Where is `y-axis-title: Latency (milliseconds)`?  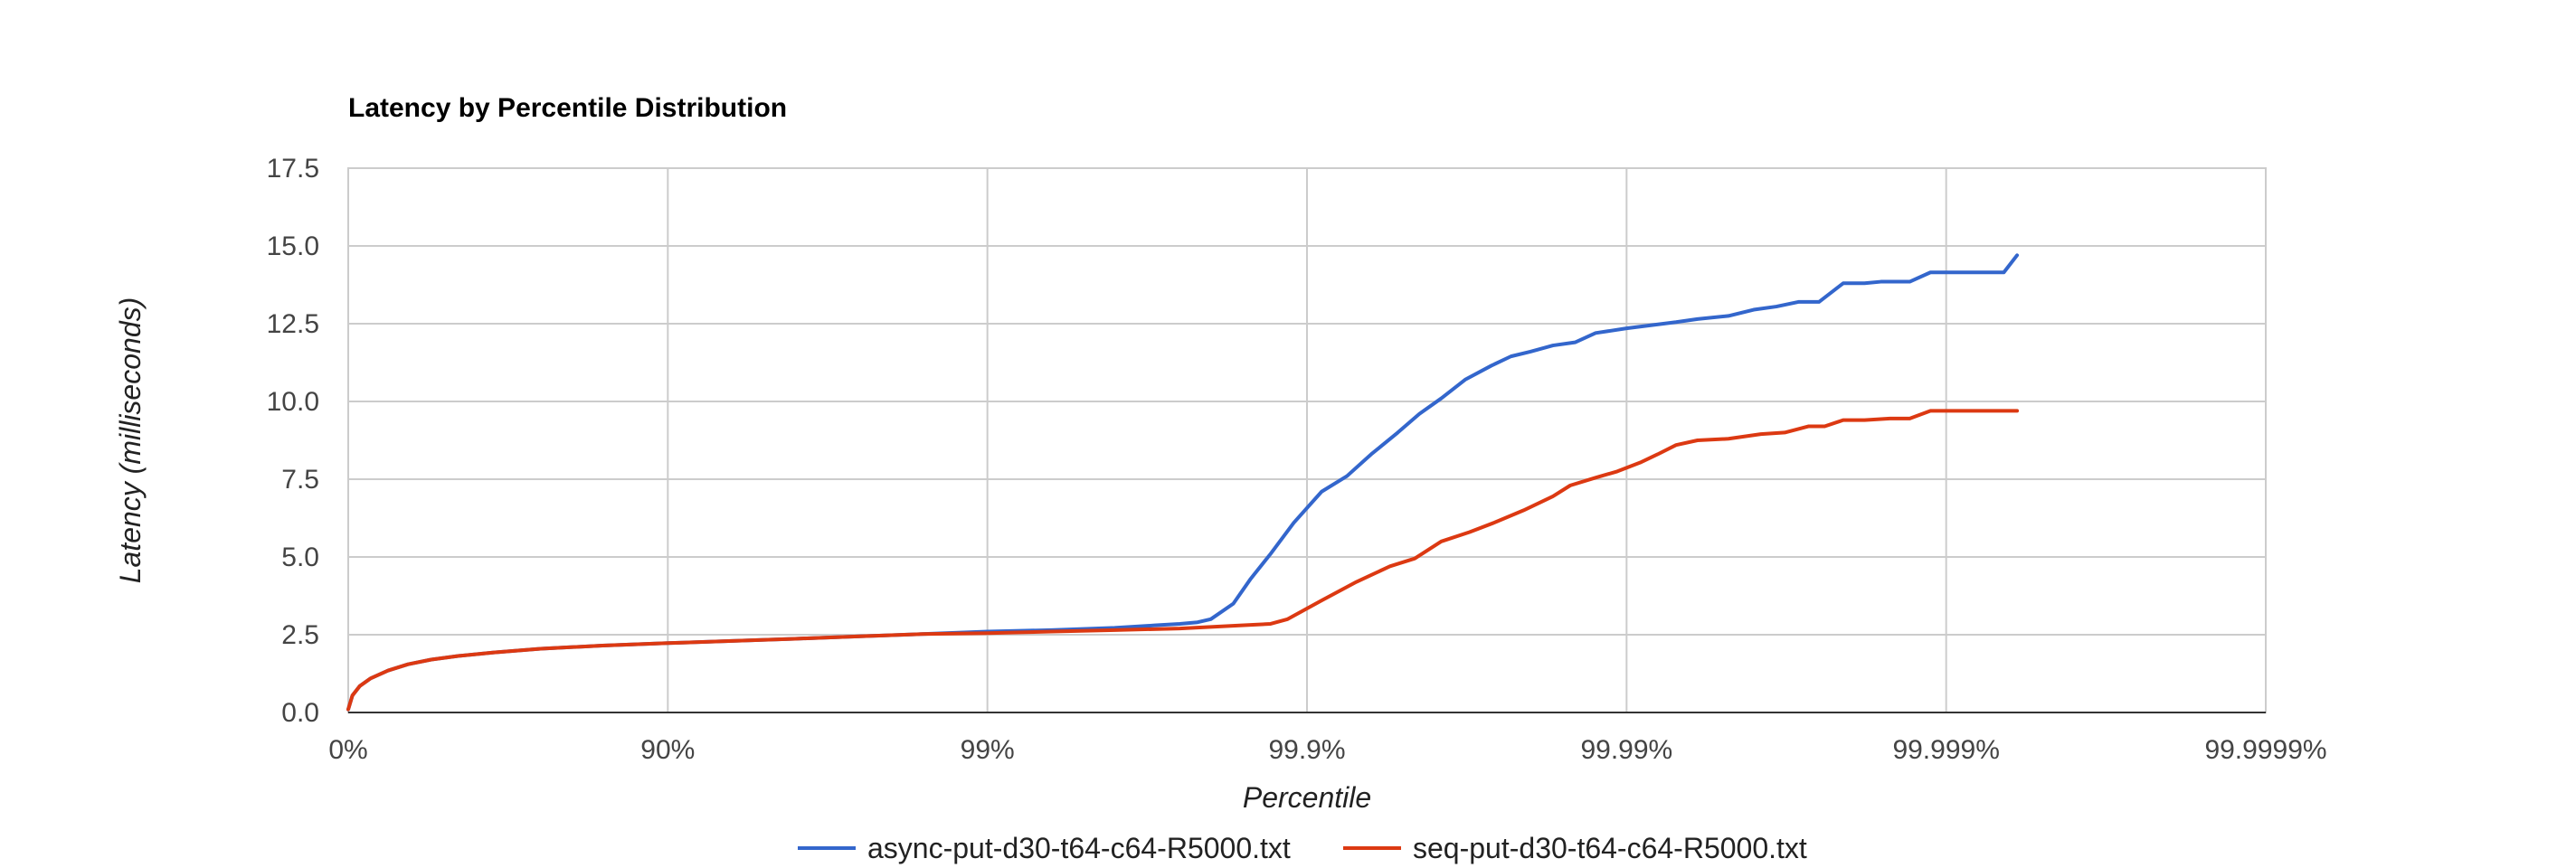 y-axis-title: Latency (milliseconds) is located at coordinates (130, 440).